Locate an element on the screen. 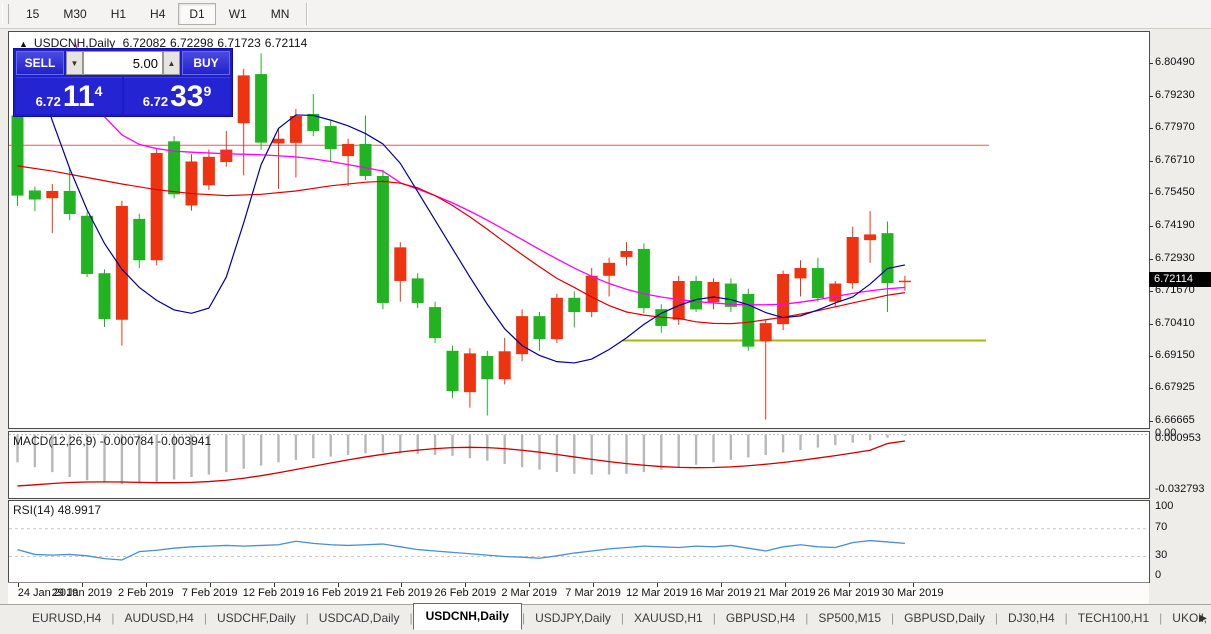 This screenshot has width=1211, height=634. timeframe-button-h1: H1 is located at coordinates (118, 14).